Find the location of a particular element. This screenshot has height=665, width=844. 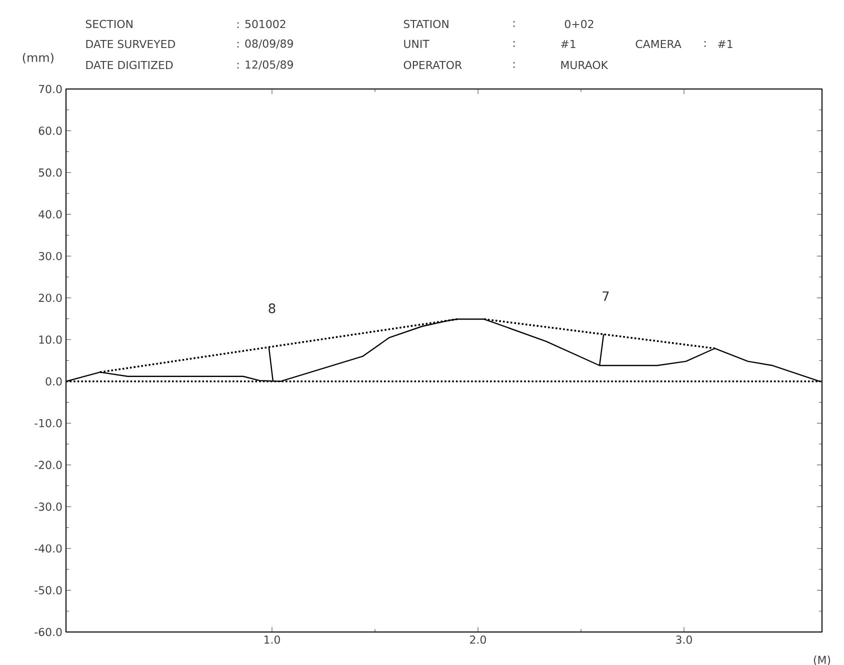

text: CAMERA is located at coordinates (659, 44).